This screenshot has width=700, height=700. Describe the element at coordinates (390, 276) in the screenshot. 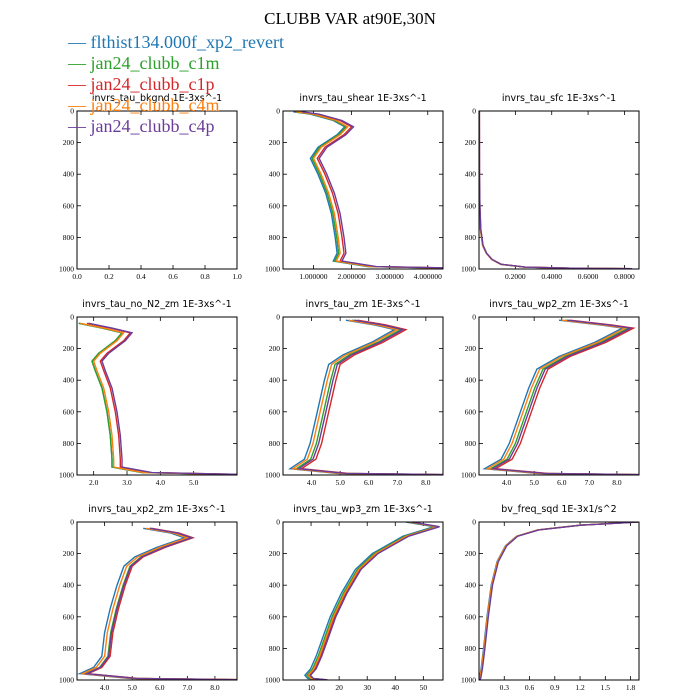

I see `x-tick-label: 3.000000` at that location.